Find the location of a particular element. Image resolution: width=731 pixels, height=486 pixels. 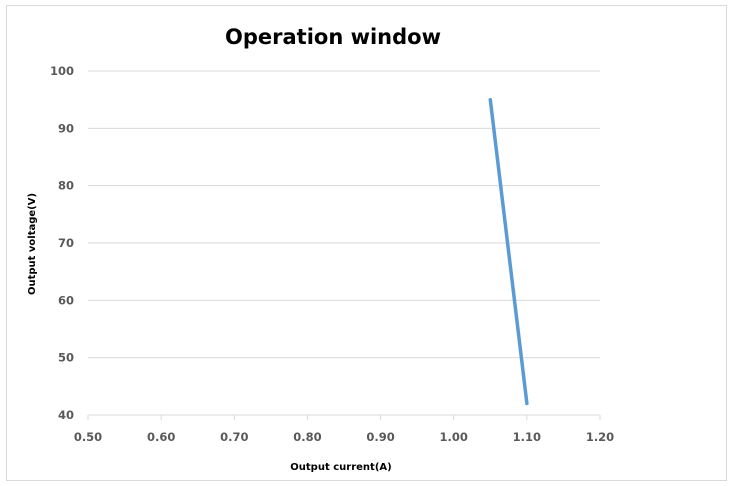

x-tick-label: 0.90 is located at coordinates (380, 437).